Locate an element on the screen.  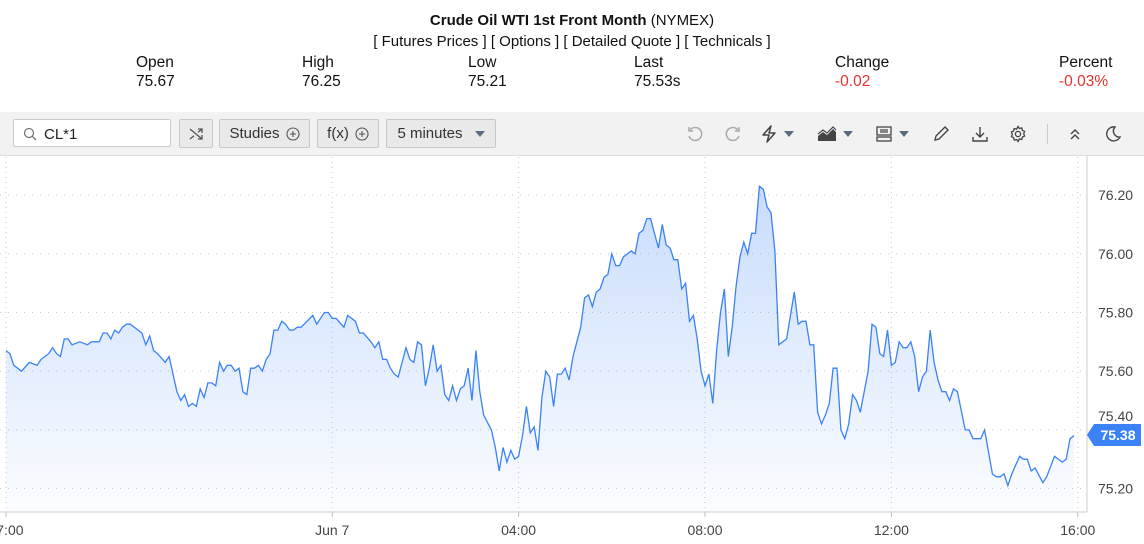
stat-value: -0.03% is located at coordinates (1084, 81).